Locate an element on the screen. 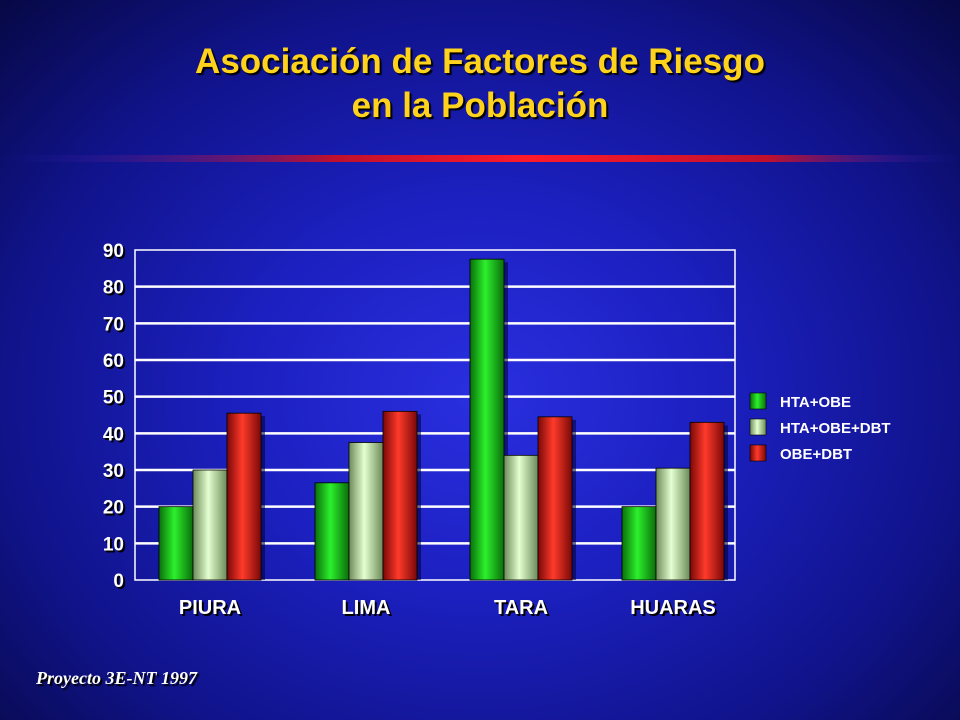 This screenshot has height=720, width=960. y-tick-shadow-90: 90 is located at coordinates (115, 253).